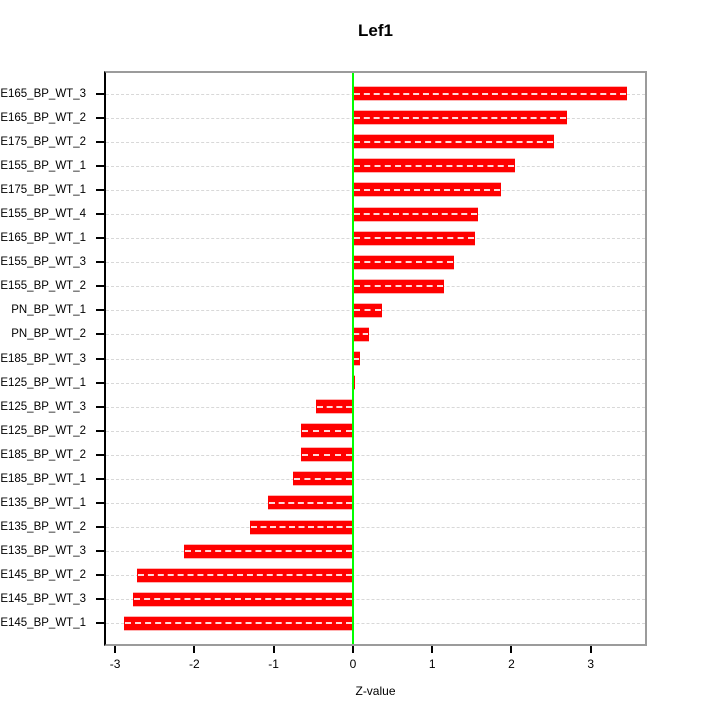  Describe the element at coordinates (273, 664) in the screenshot. I see `x-axis-tick-label: -1` at that location.